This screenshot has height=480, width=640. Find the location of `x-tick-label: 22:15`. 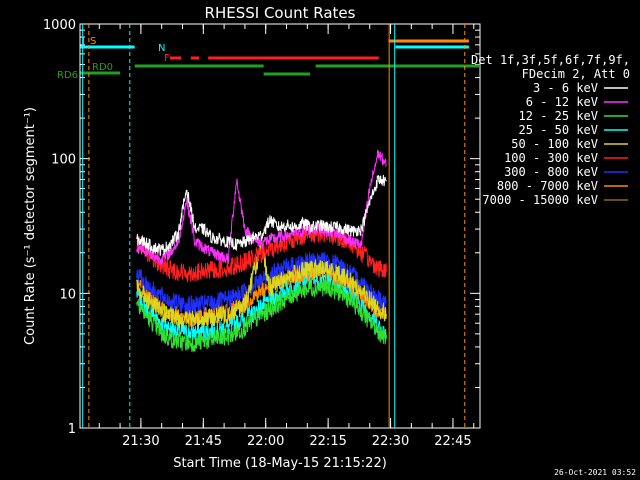

x-tick-label: 22:15 is located at coordinates (327, 441).